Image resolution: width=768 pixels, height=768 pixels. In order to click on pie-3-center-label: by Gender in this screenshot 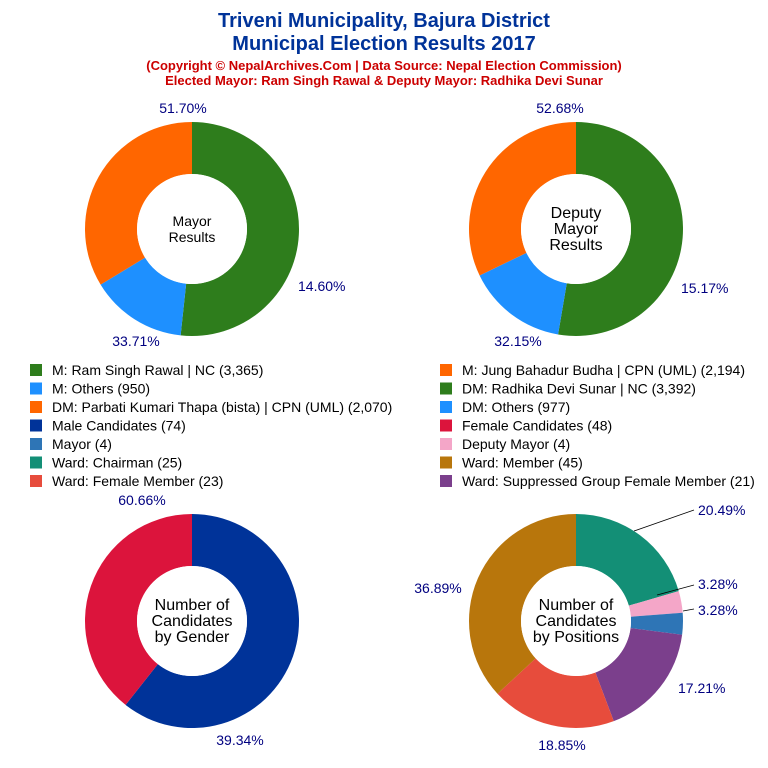, I will do `click(192, 637)`.